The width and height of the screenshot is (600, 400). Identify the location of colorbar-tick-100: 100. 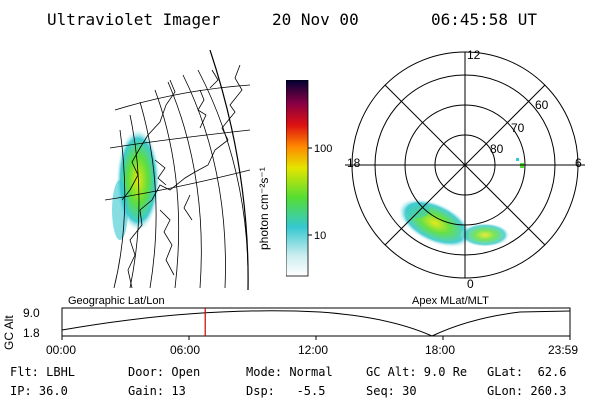
(323, 149).